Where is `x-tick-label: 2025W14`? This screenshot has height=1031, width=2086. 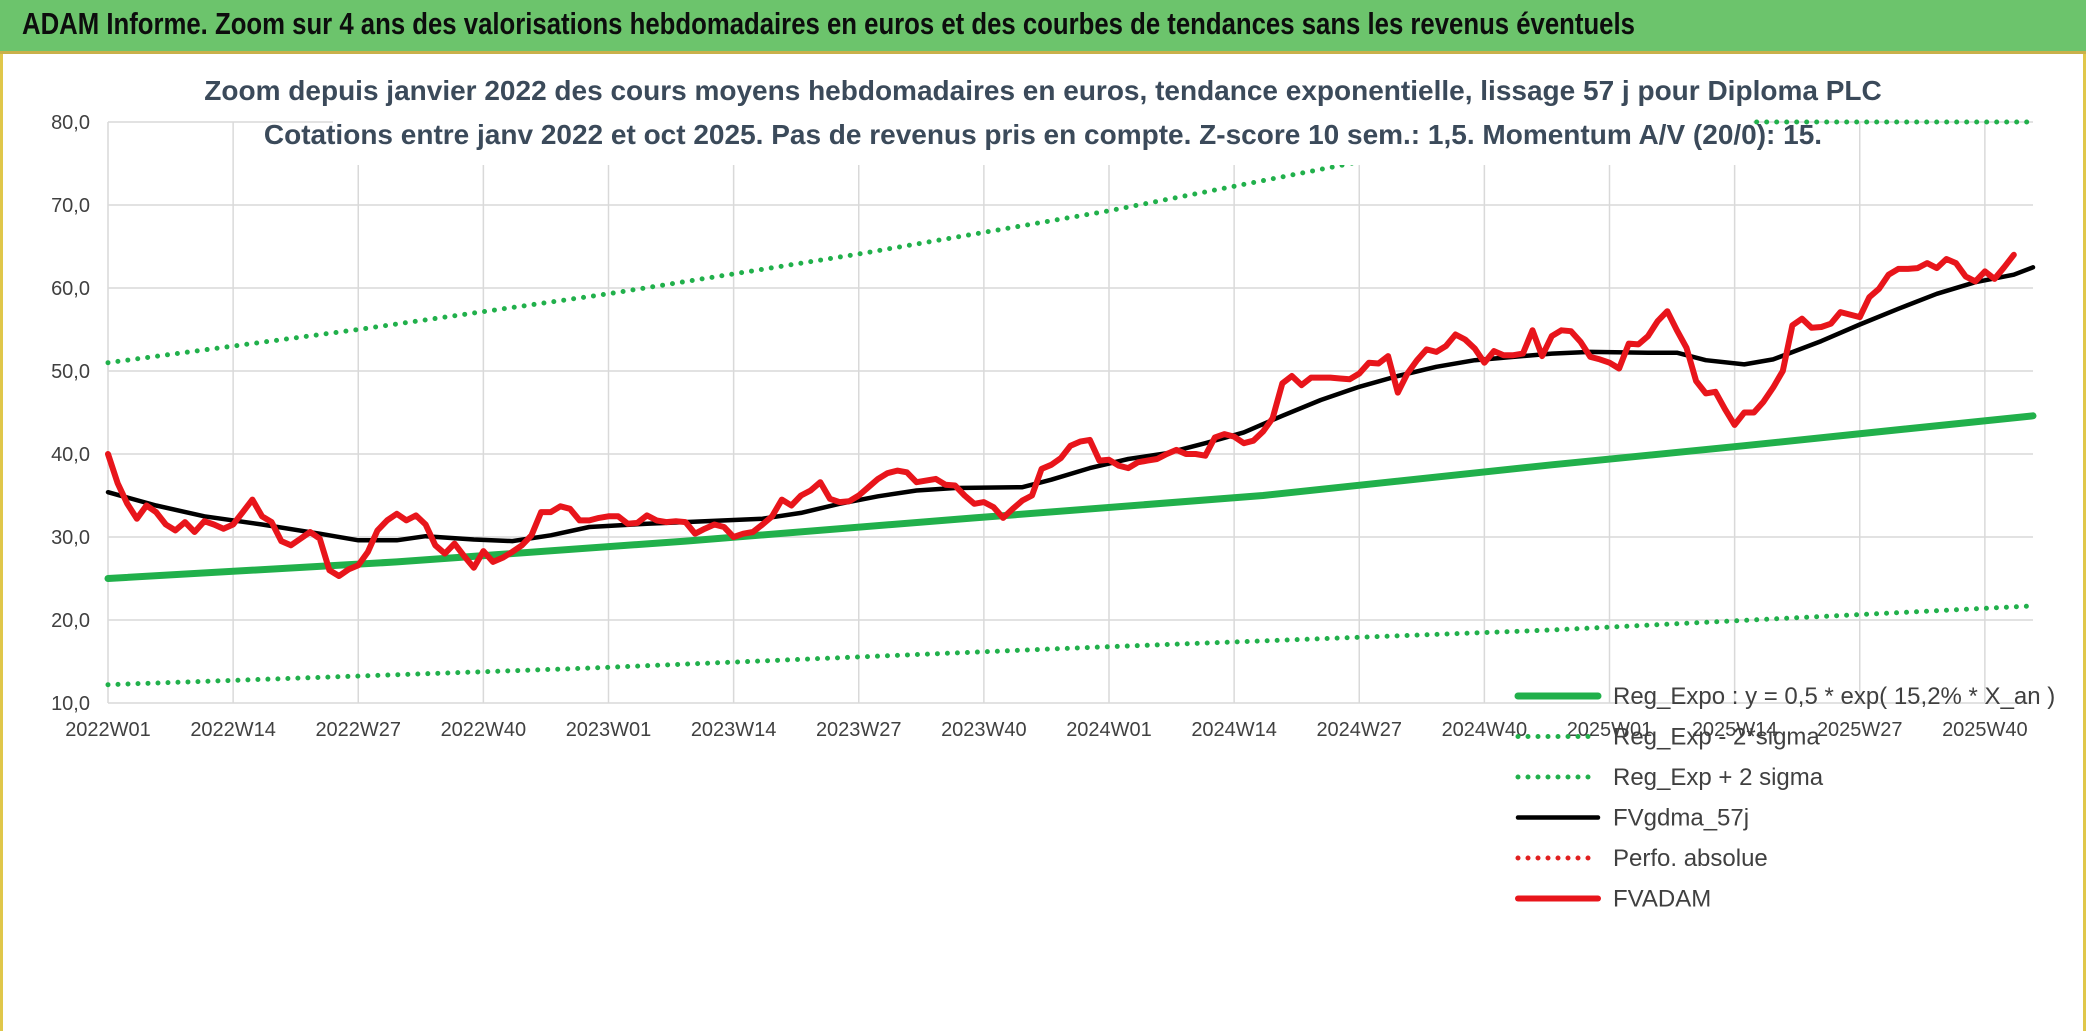 x-tick-label: 2025W14 is located at coordinates (1735, 730).